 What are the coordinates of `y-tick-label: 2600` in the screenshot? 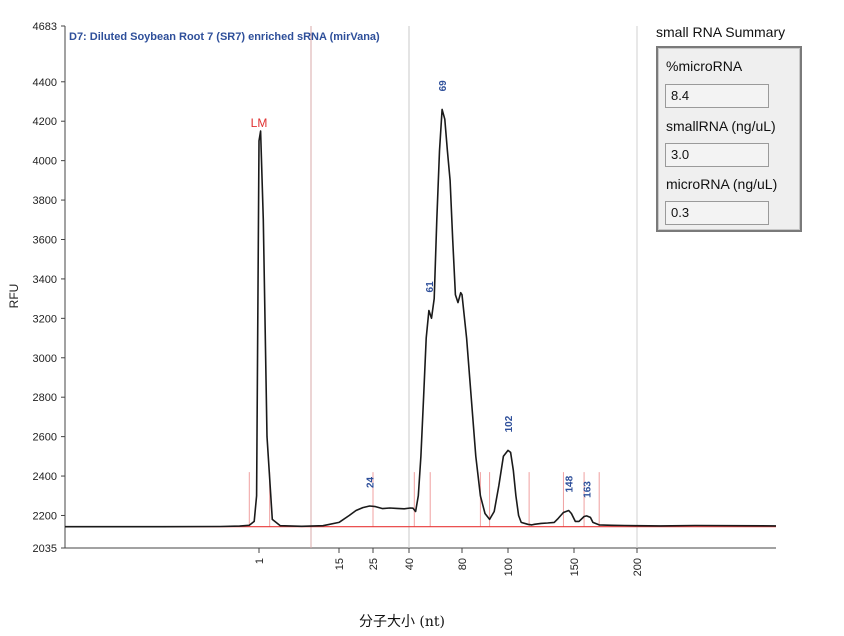 It's located at (45, 438).